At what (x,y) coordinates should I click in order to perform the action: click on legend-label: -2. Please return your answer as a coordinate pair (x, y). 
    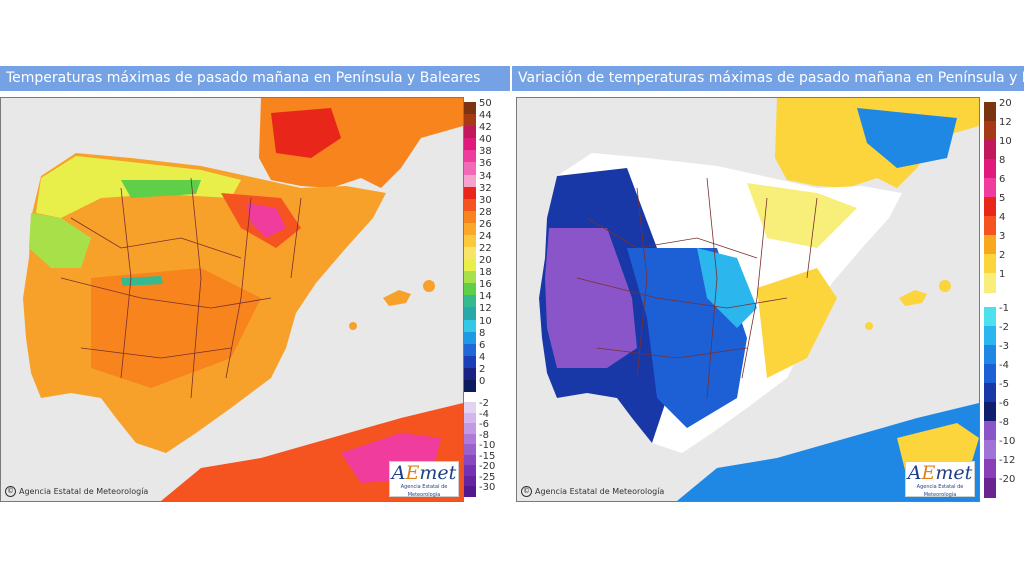
    Looking at the image, I should click on (484, 403).